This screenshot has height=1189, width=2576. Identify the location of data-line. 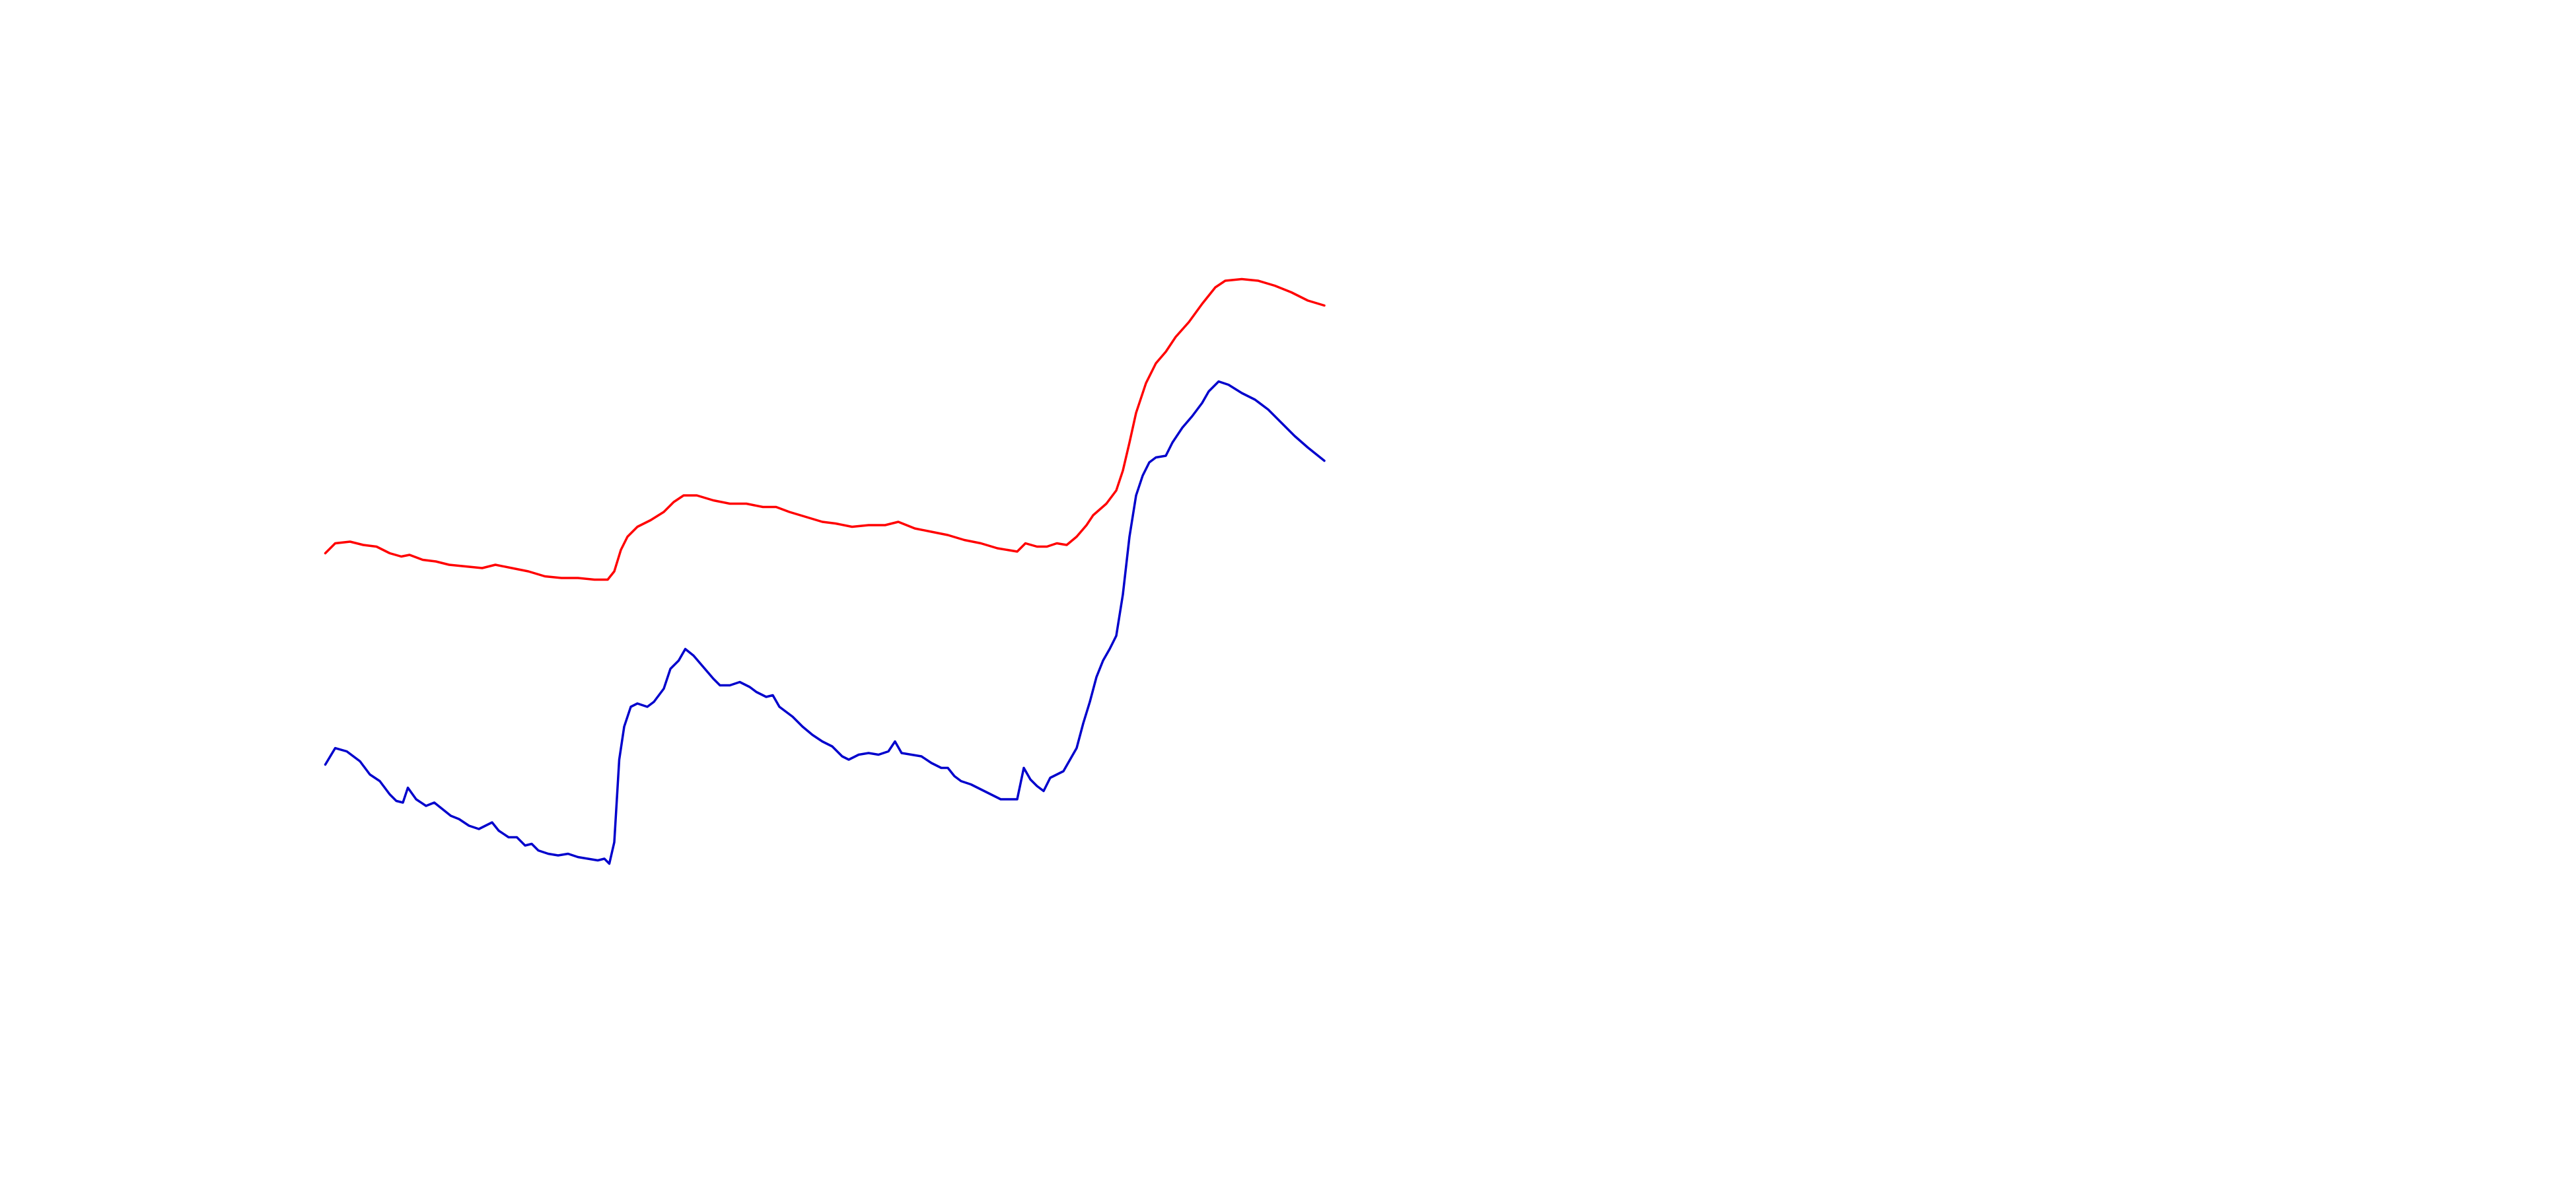
(825, 429).